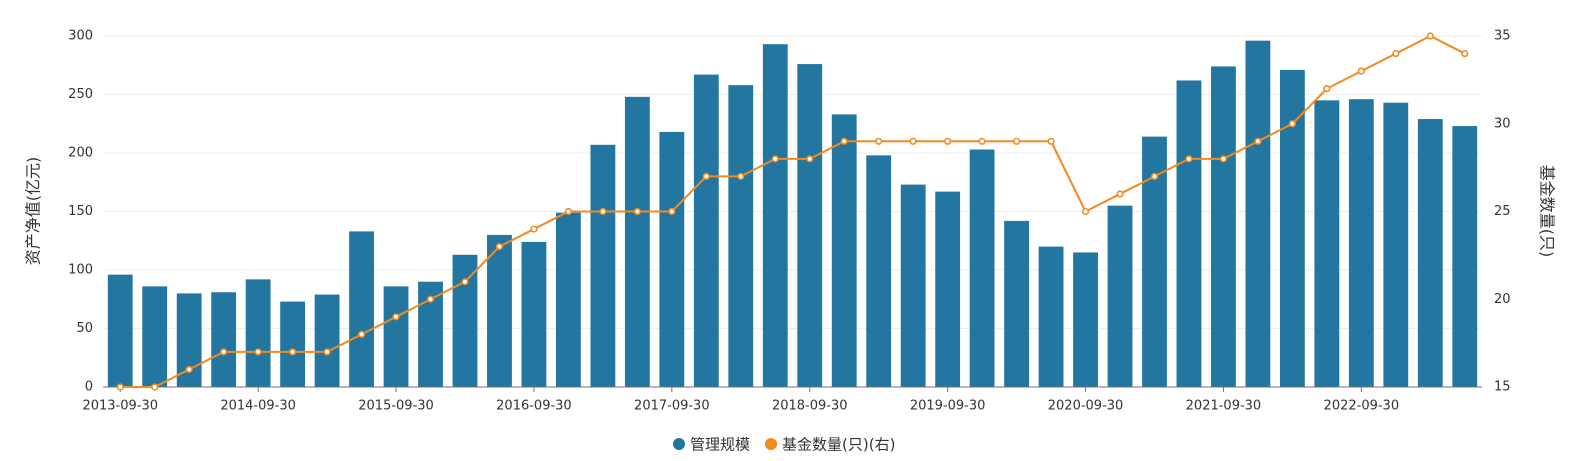 This screenshot has width=1583, height=461. What do you see at coordinates (810, 406) in the screenshot?
I see `x-tick-label: 2018-09-30` at bounding box center [810, 406].